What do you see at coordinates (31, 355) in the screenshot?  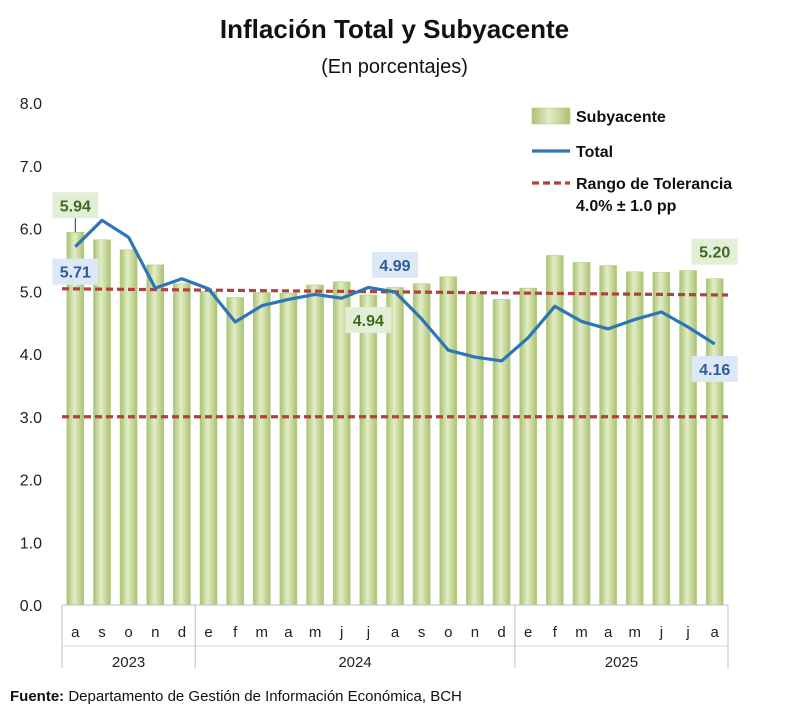 I see `y-tick-label: 4.0` at bounding box center [31, 355].